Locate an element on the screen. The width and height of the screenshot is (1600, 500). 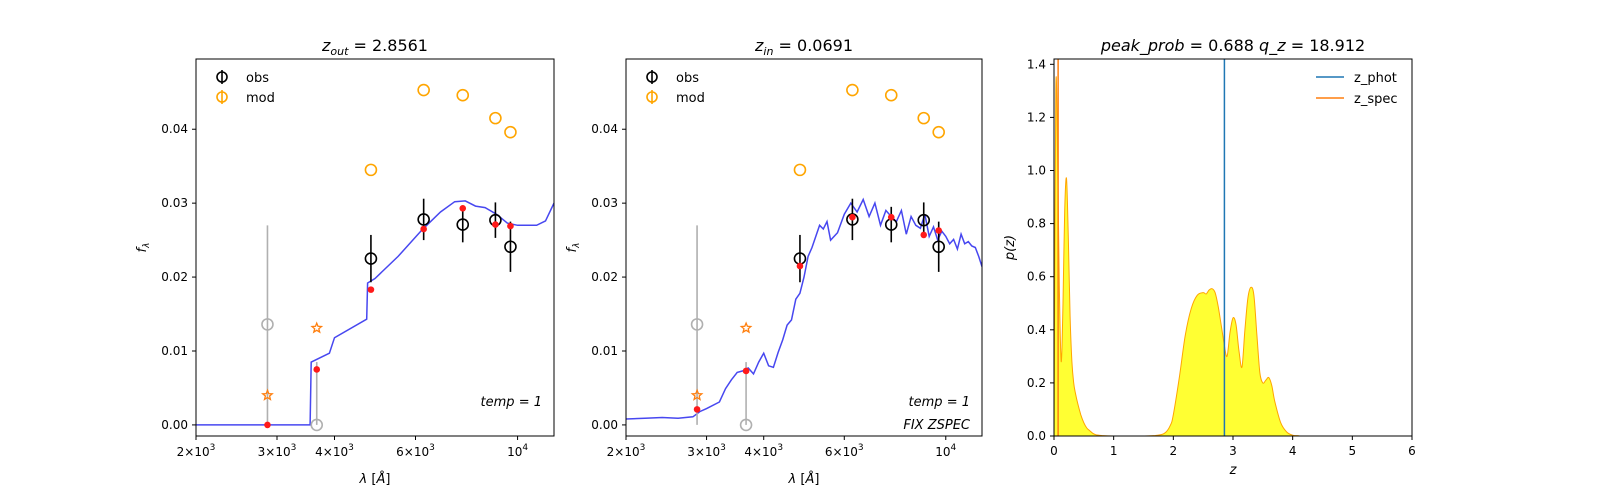
pz-fill is located at coordinates (1203, 256).